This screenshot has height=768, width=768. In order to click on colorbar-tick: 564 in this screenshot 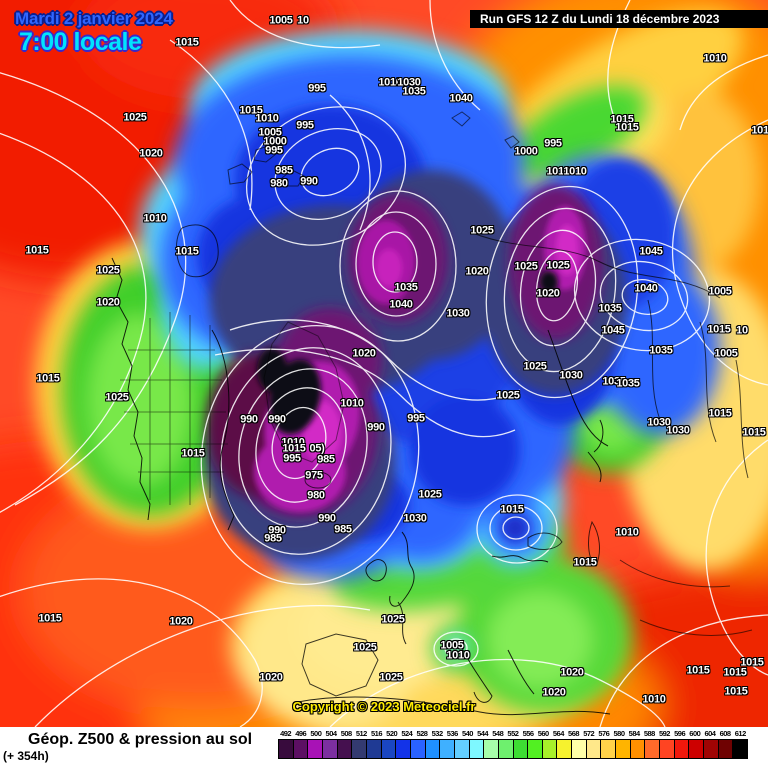, I will do `click(558, 733)`.